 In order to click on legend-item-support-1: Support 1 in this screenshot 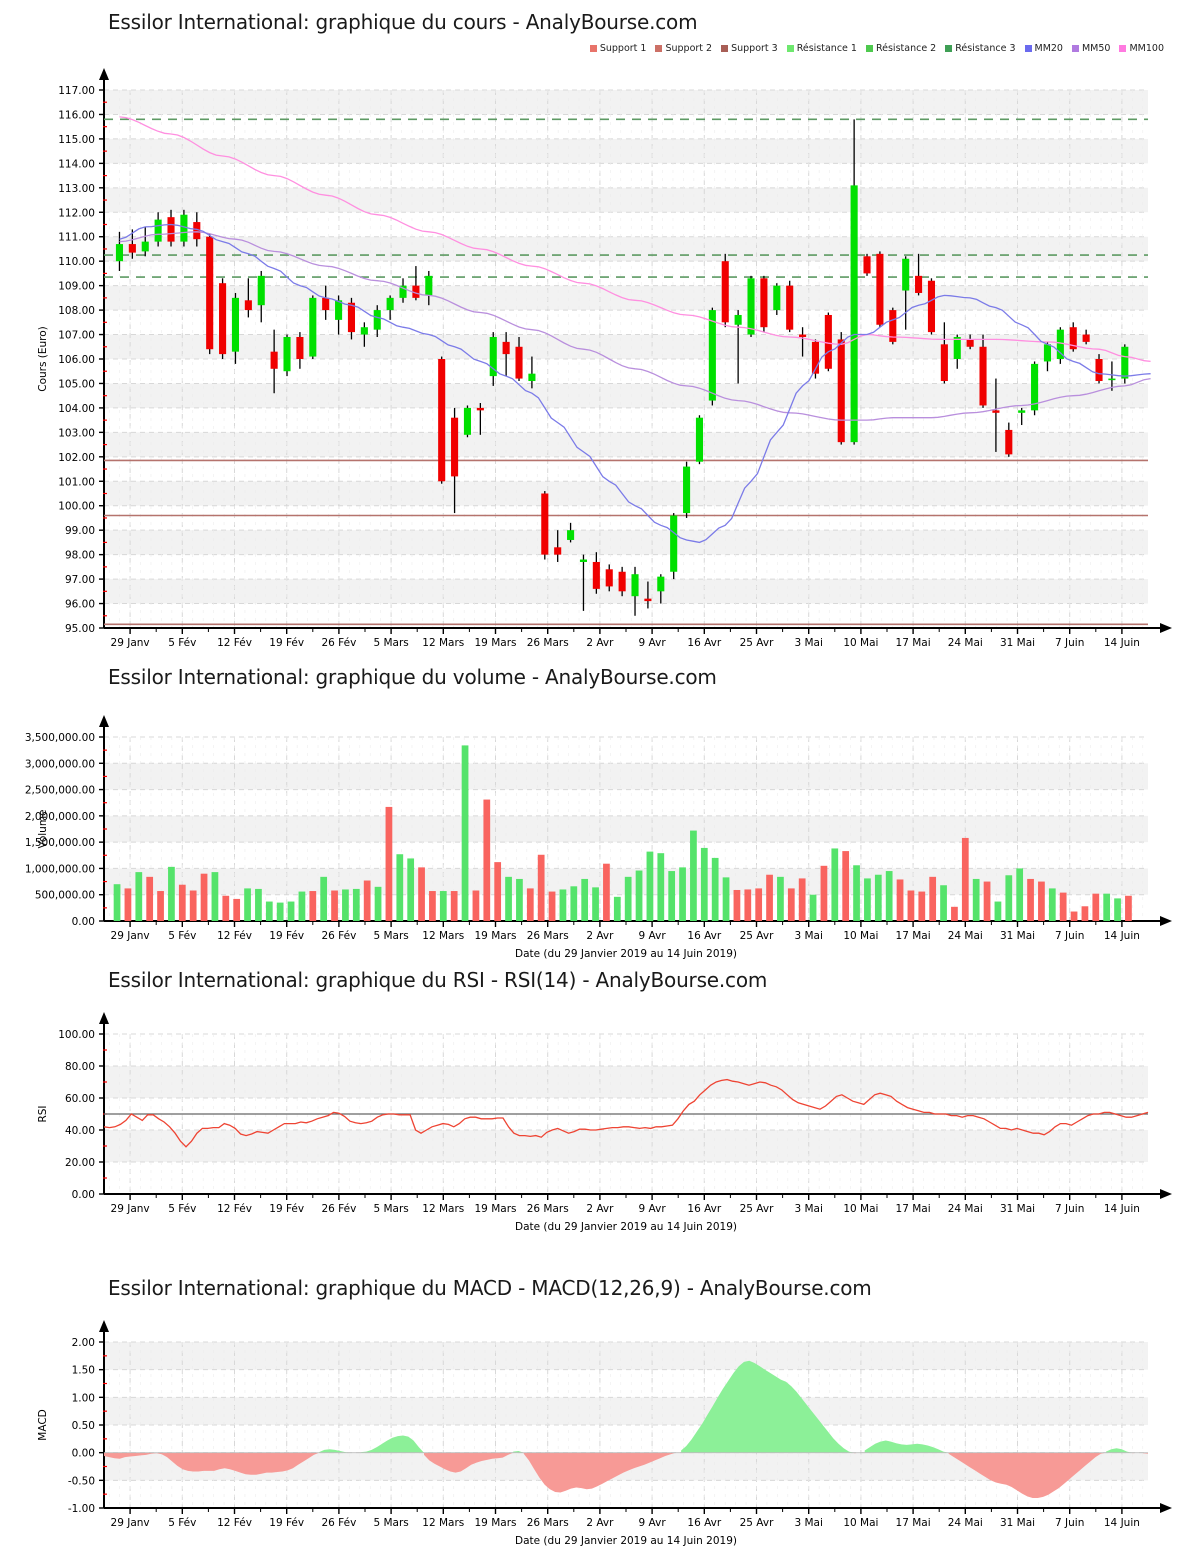, I will do `click(618, 48)`.